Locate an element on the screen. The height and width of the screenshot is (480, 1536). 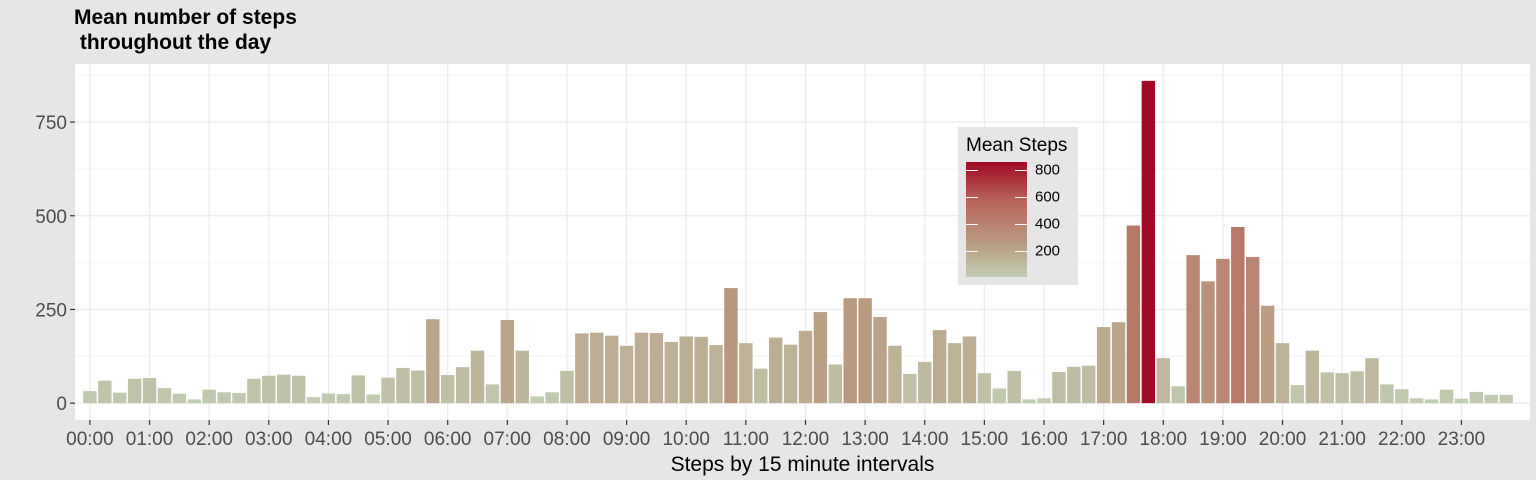
chart-title: Mean number of steps throughout the day is located at coordinates (185, 30).